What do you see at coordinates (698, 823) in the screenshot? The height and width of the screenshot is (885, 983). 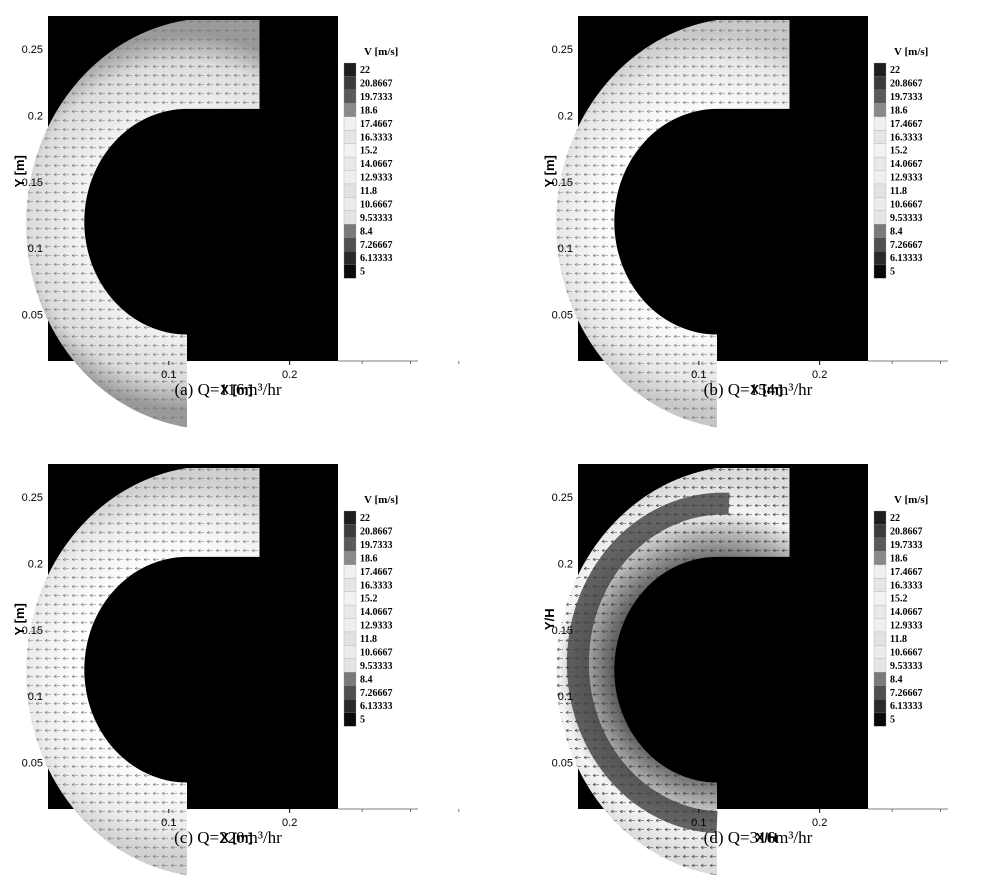 I see `x-tick-label: 0.1` at bounding box center [698, 823].